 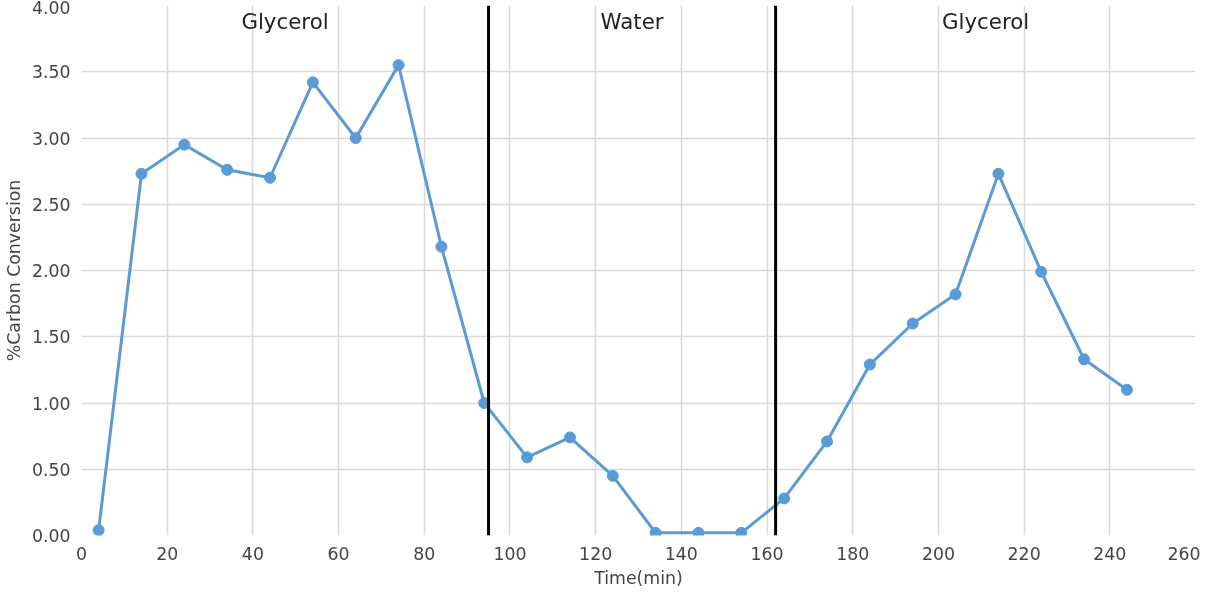 What do you see at coordinates (51, 204) in the screenshot?
I see `y-tick-label: 2.50` at bounding box center [51, 204].